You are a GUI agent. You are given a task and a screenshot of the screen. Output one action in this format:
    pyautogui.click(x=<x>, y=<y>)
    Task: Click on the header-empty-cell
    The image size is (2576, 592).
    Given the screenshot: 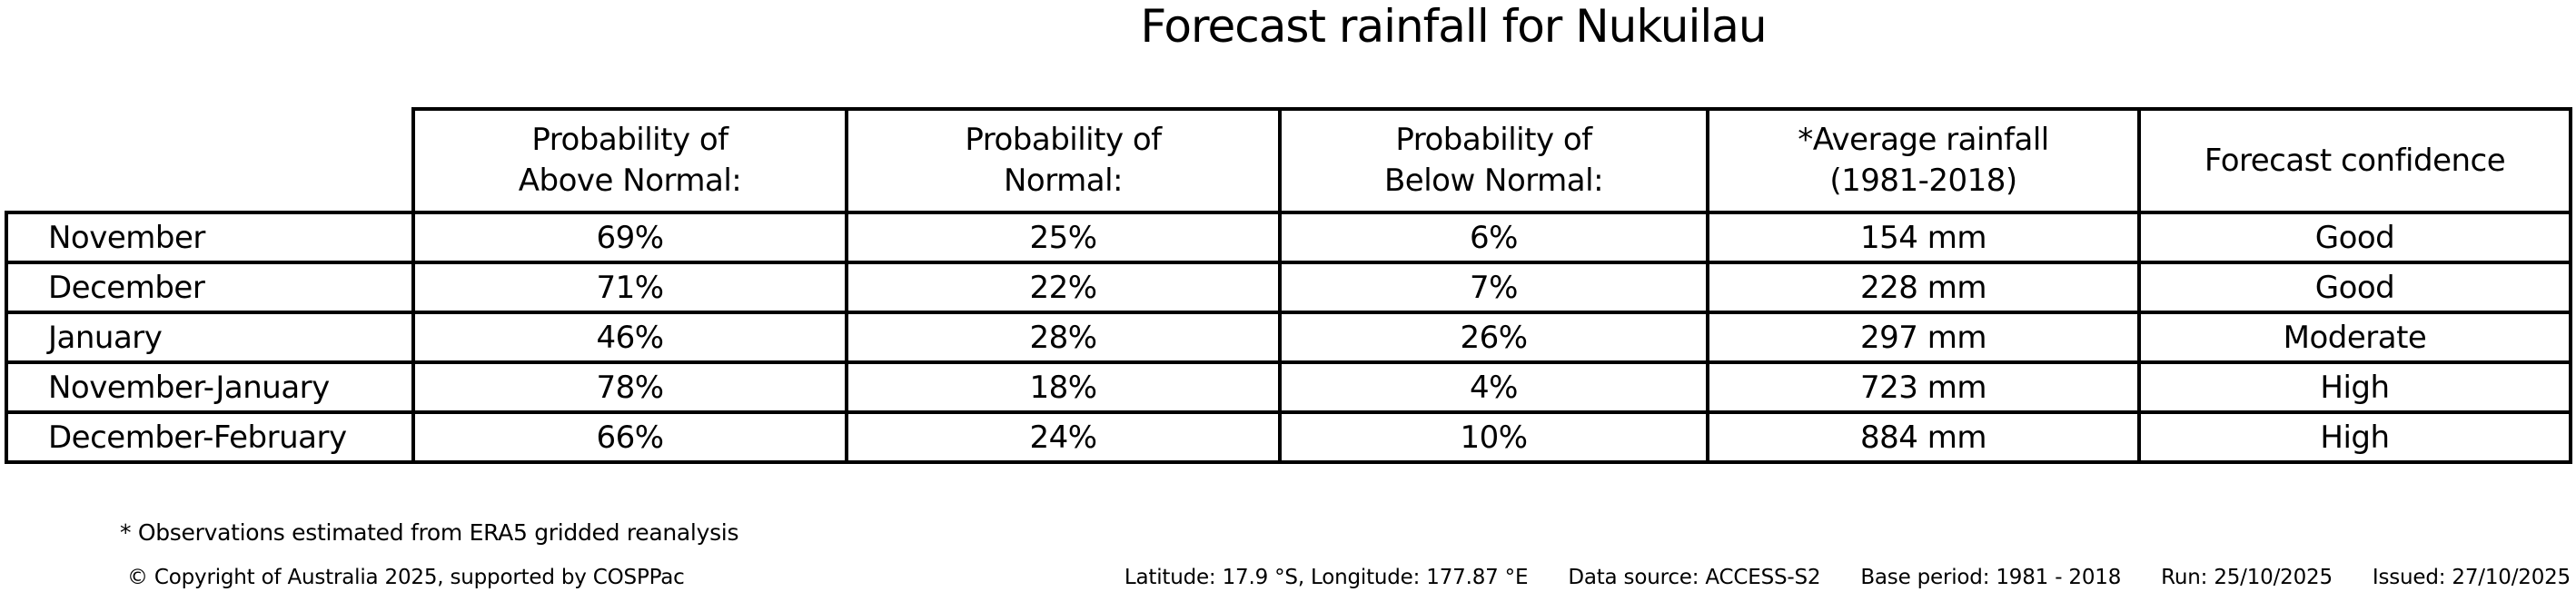 What is the action you would take?
    pyautogui.click(x=209, y=160)
    